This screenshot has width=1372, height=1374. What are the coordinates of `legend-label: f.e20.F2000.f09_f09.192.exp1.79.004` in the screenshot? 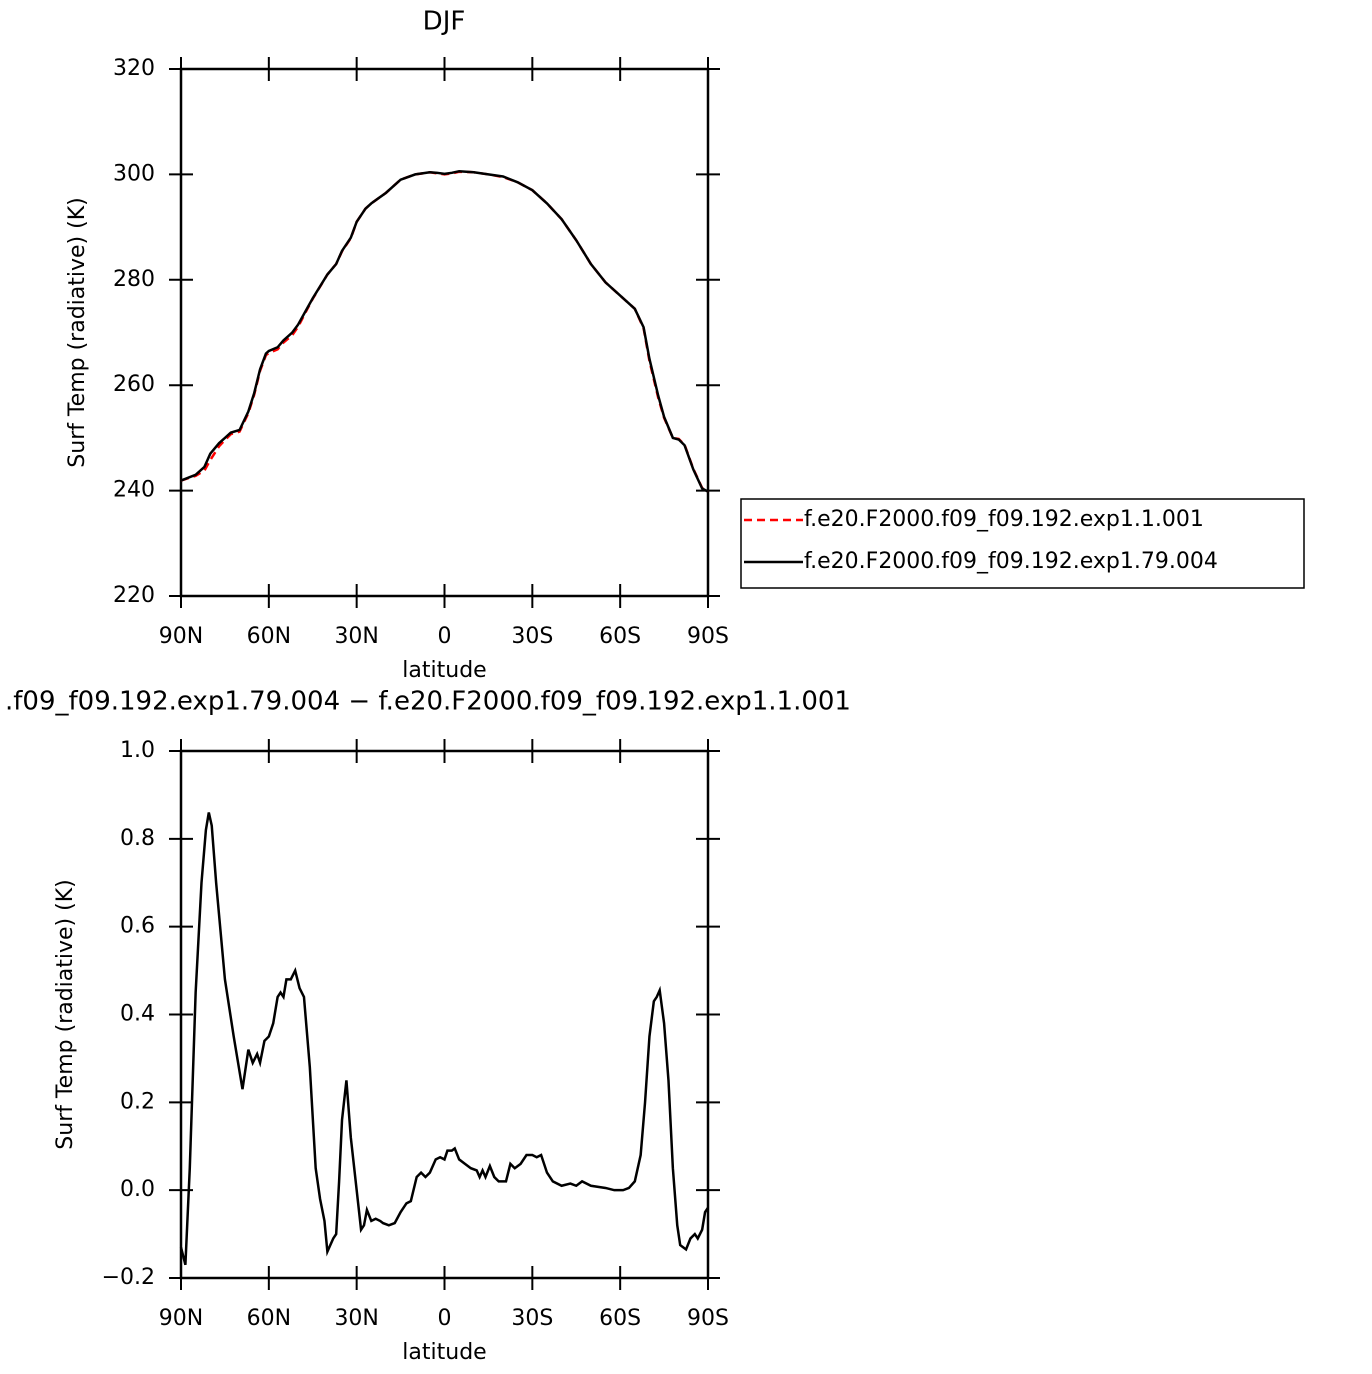 It's located at (1011, 561).